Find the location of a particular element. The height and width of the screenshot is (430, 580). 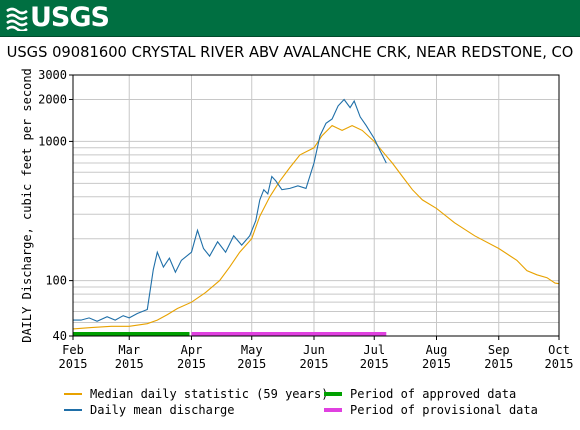

usgs-wave-icon is located at coordinates (17, 19).